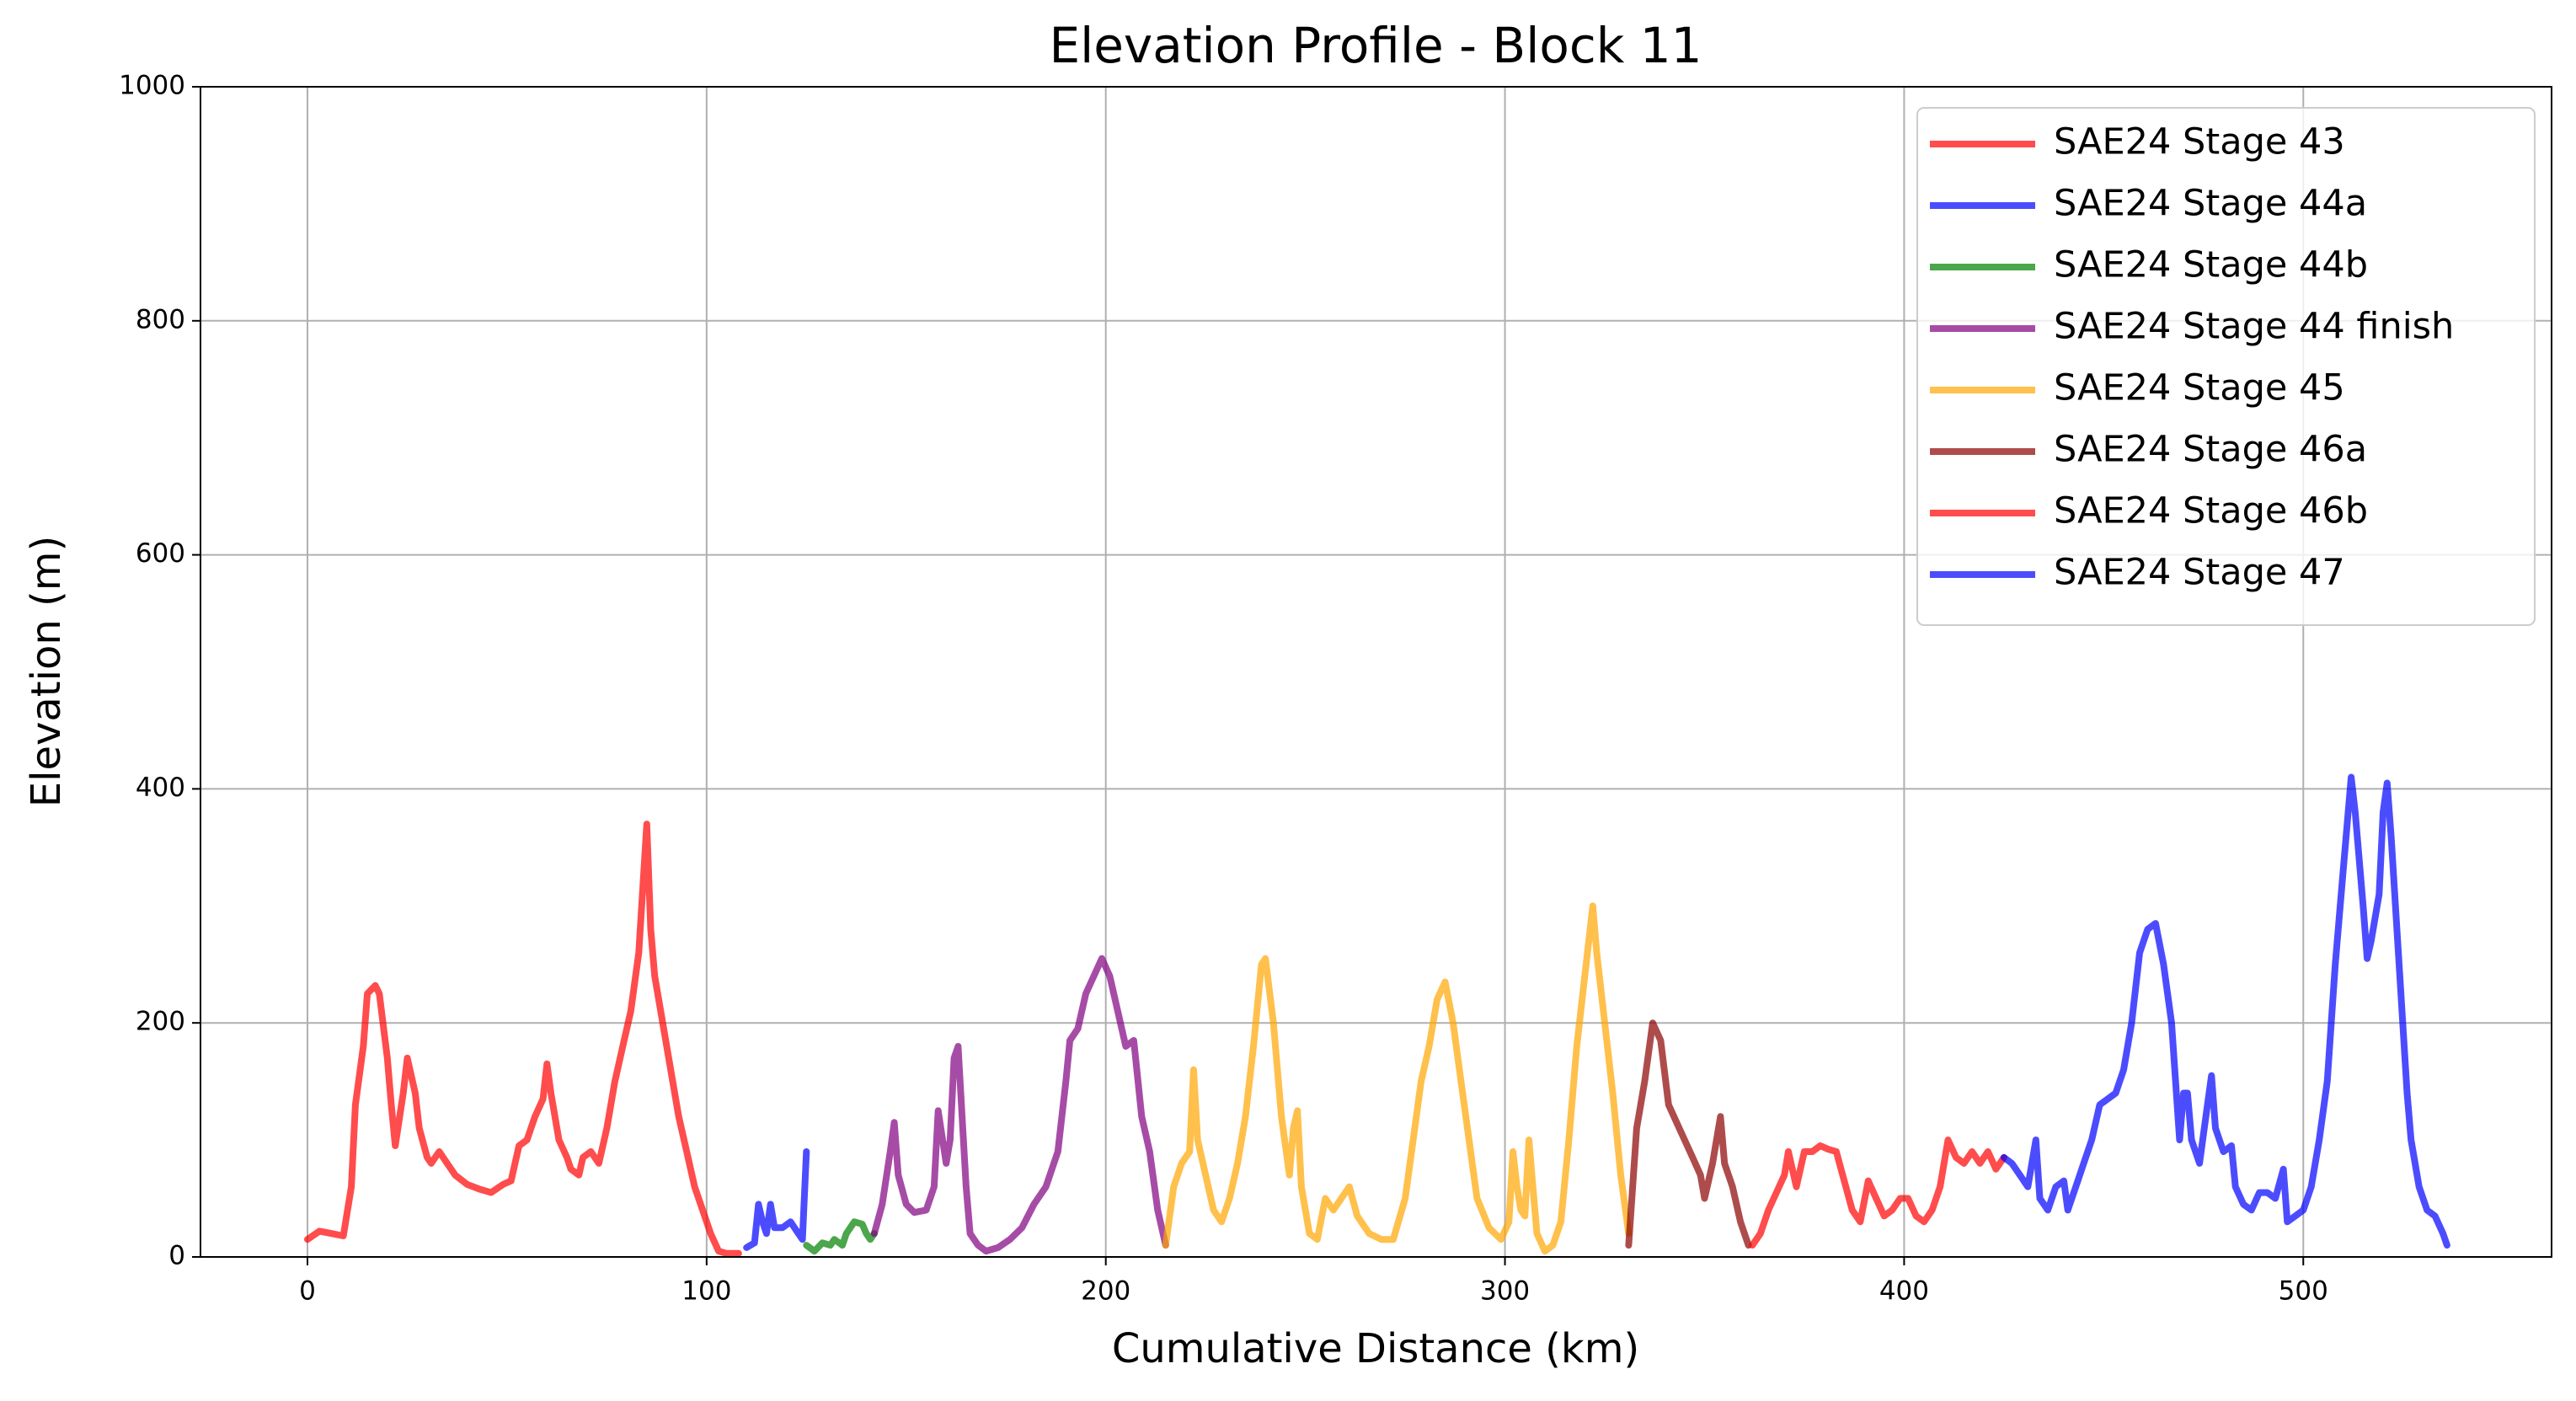  Describe the element at coordinates (160, 788) in the screenshot. I see `y-tick-label: 400` at that location.